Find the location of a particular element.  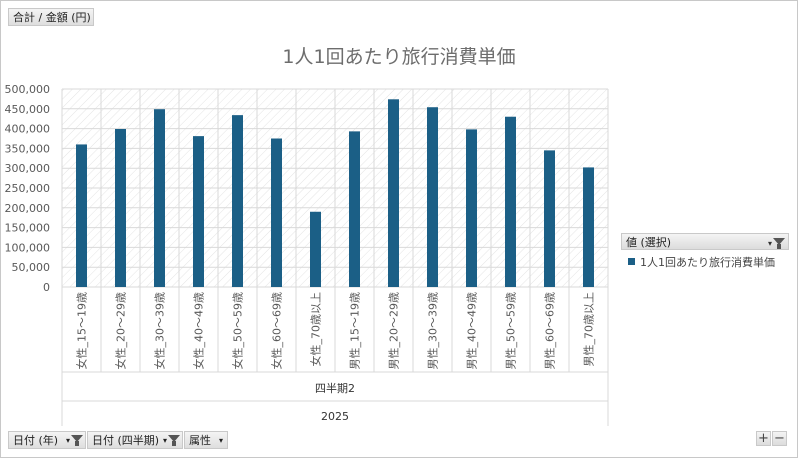

x-tick-label: 男性_70歳以上 is located at coordinates (589, 329).